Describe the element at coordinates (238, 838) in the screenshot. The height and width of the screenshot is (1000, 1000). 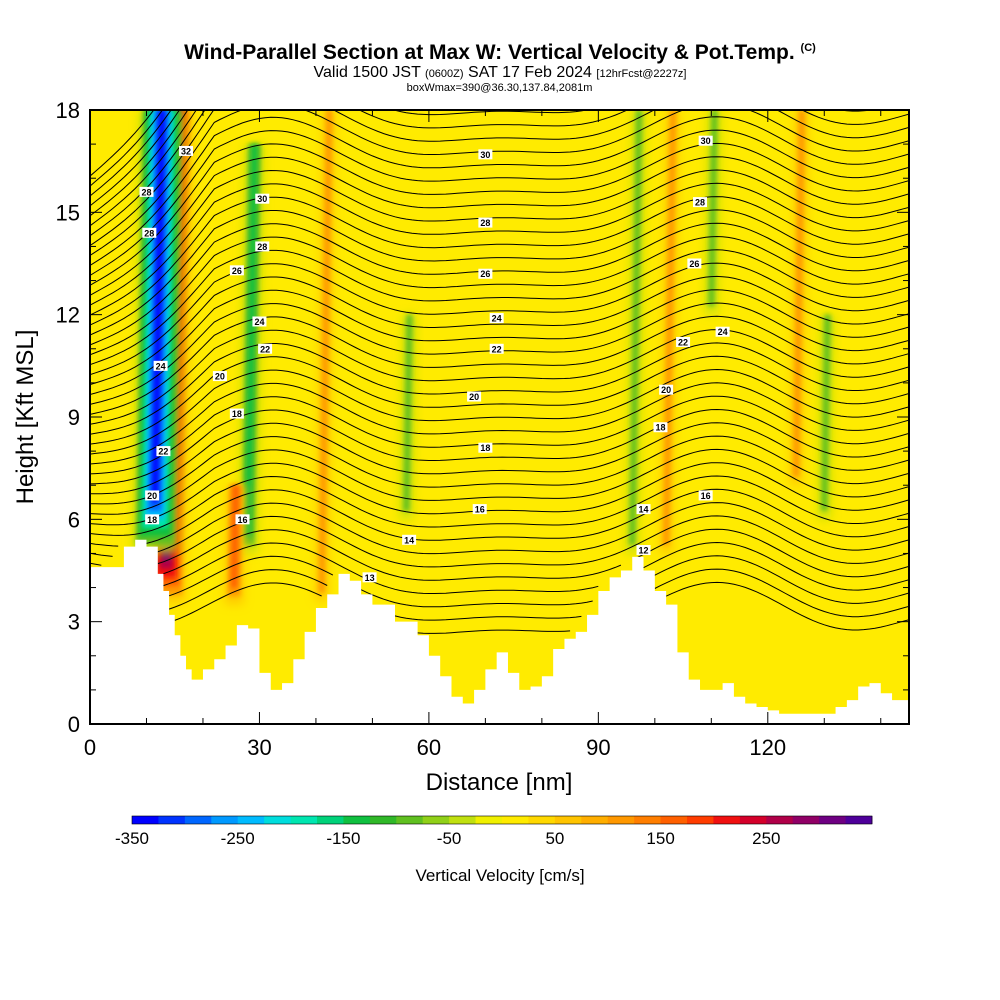
I see `colorbar-tick-label: -250` at that location.